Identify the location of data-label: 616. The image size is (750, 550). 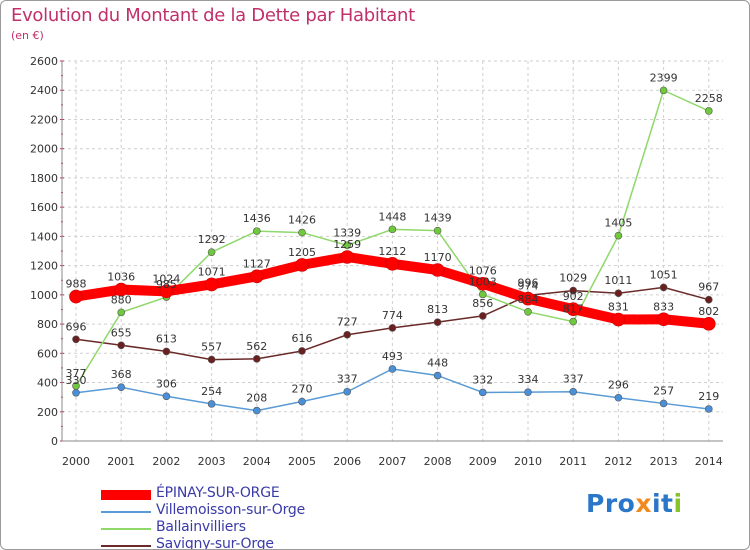
(302, 338).